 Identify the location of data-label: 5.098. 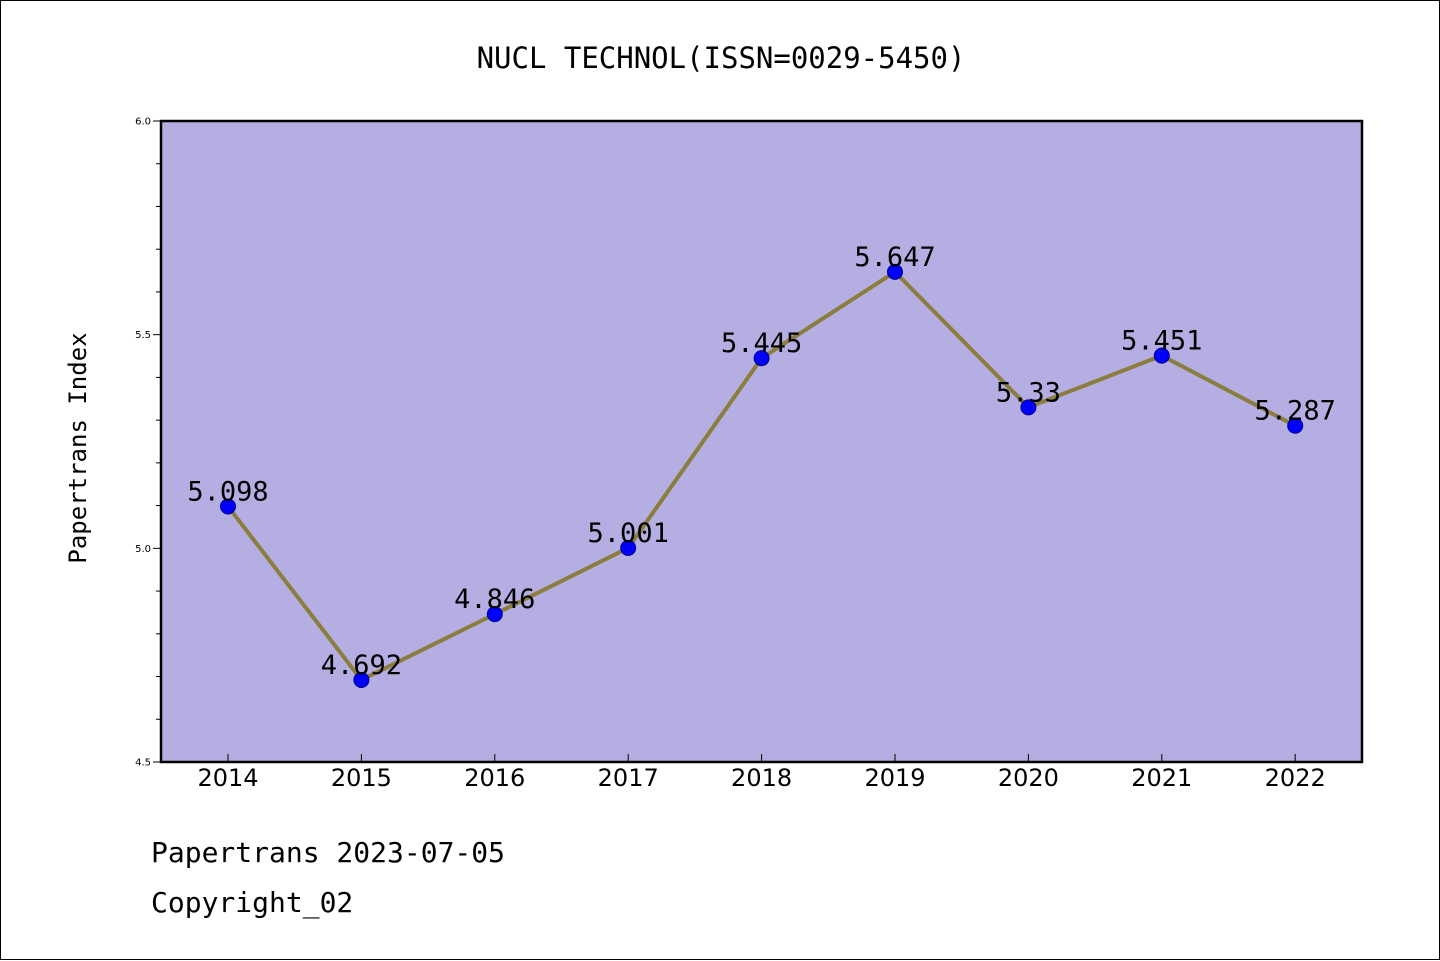
(227, 491).